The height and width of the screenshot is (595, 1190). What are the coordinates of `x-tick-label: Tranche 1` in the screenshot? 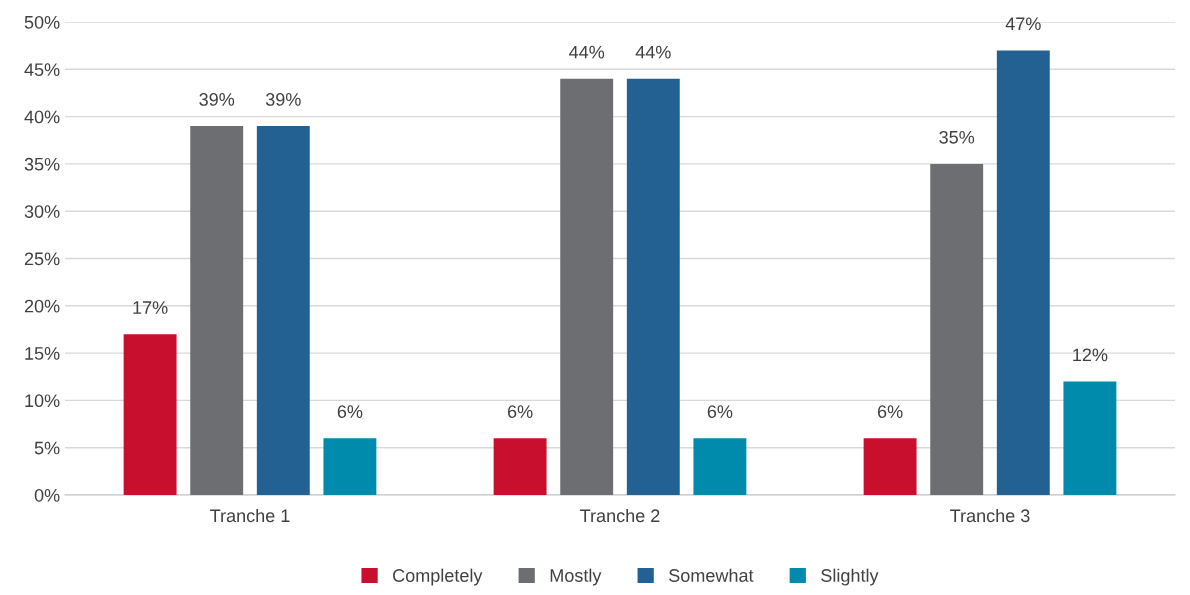 It's located at (250, 515).